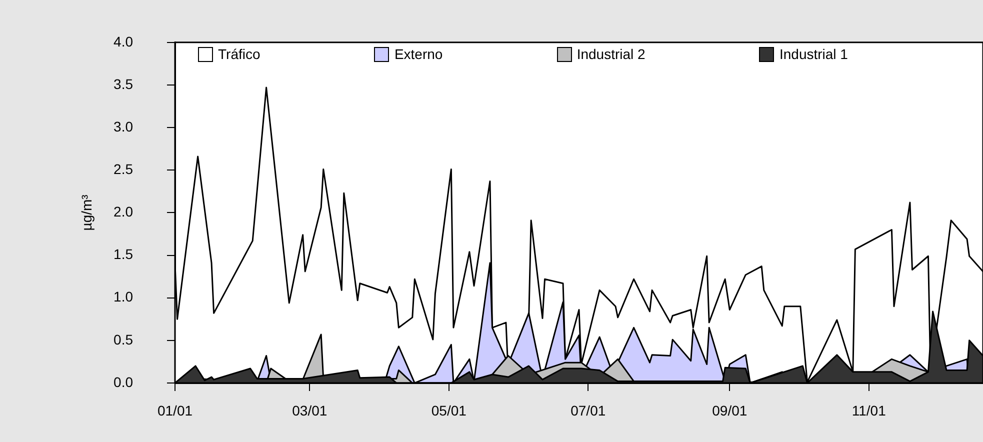  I want to click on legend-label: Industrial 2, so click(611, 54).